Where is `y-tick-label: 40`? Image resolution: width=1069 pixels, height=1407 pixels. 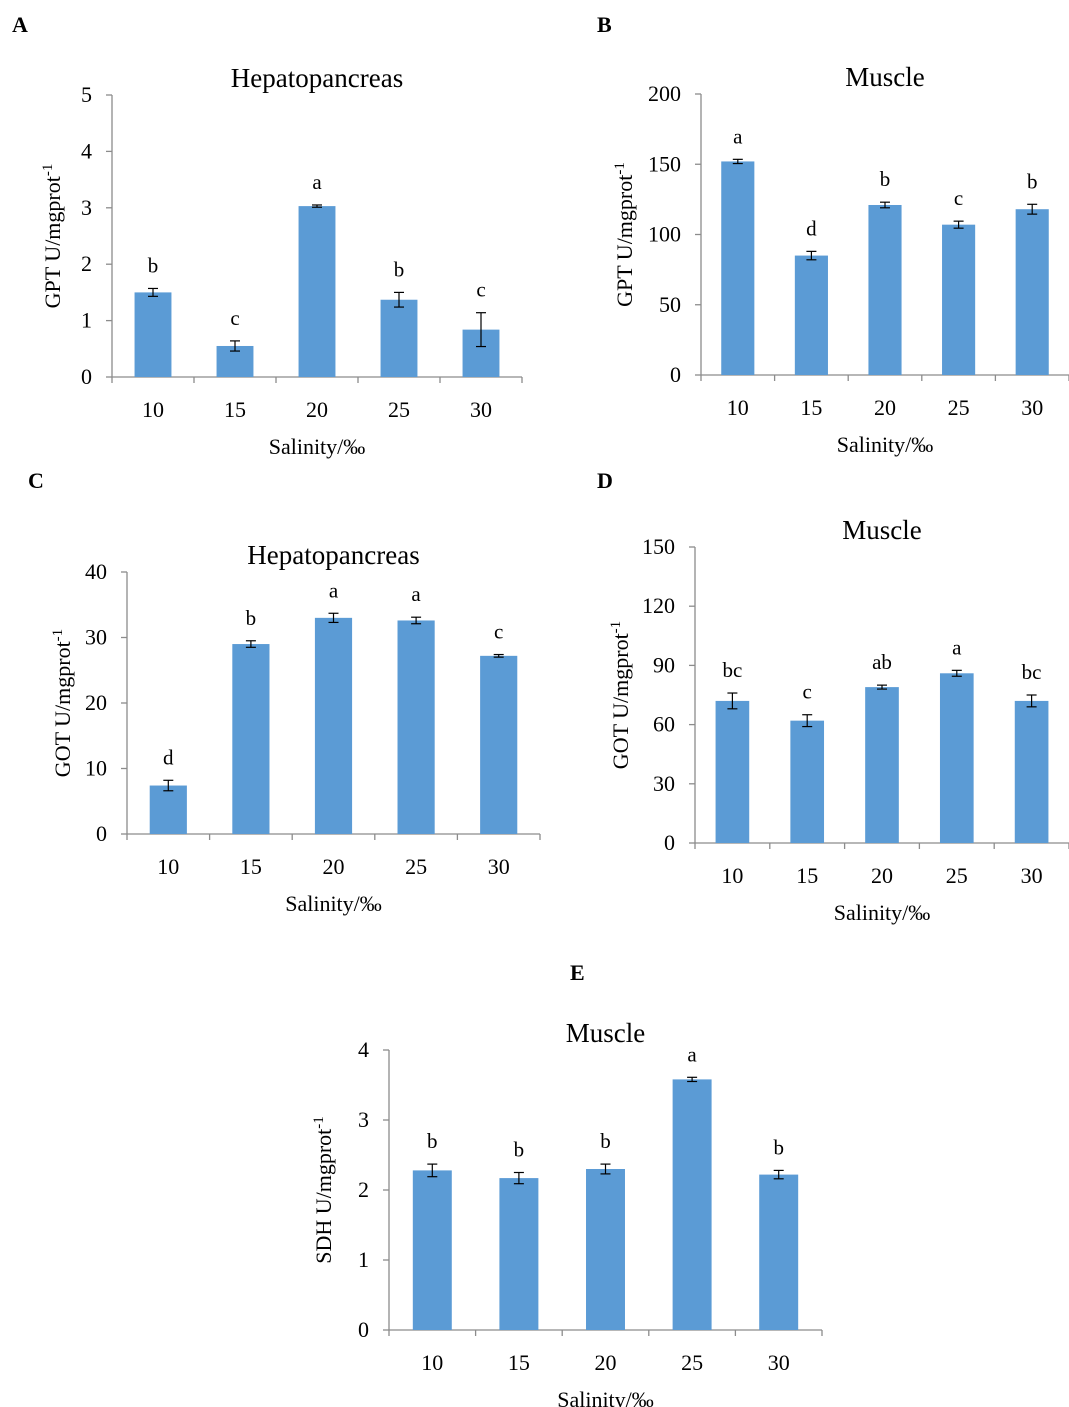 y-tick-label: 40 is located at coordinates (96, 571).